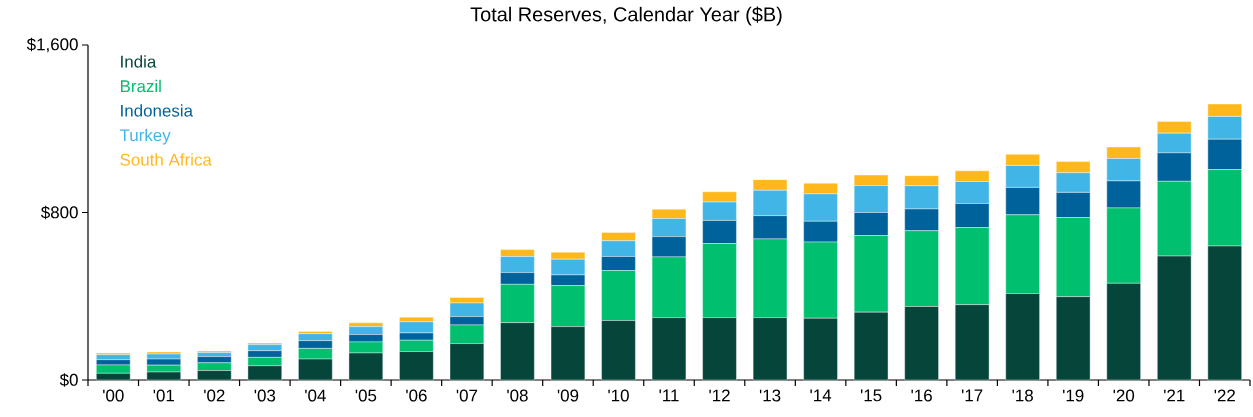 The image size is (1253, 417). What do you see at coordinates (416, 395) in the screenshot?
I see `x-tick-label: '06` at bounding box center [416, 395].